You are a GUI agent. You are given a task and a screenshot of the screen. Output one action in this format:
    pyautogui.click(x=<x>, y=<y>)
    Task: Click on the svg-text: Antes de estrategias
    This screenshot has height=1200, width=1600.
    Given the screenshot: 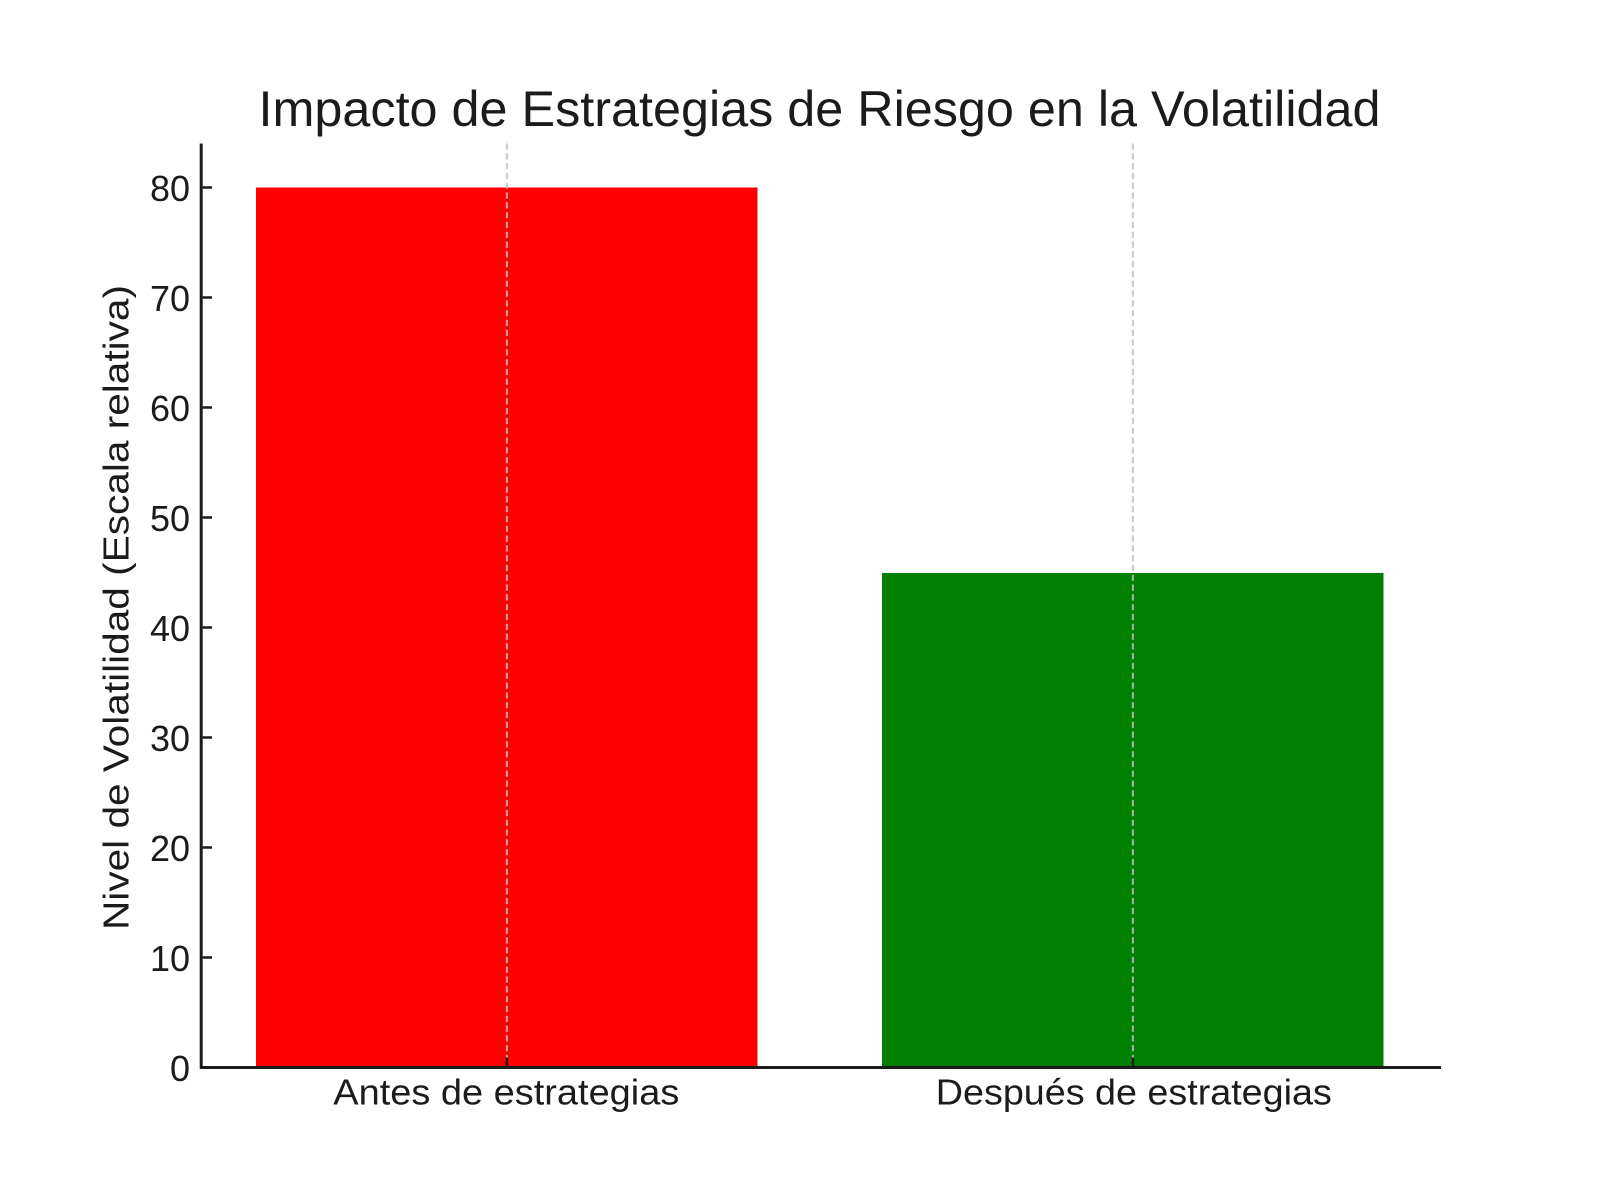 What is the action you would take?
    pyautogui.click(x=506, y=1092)
    